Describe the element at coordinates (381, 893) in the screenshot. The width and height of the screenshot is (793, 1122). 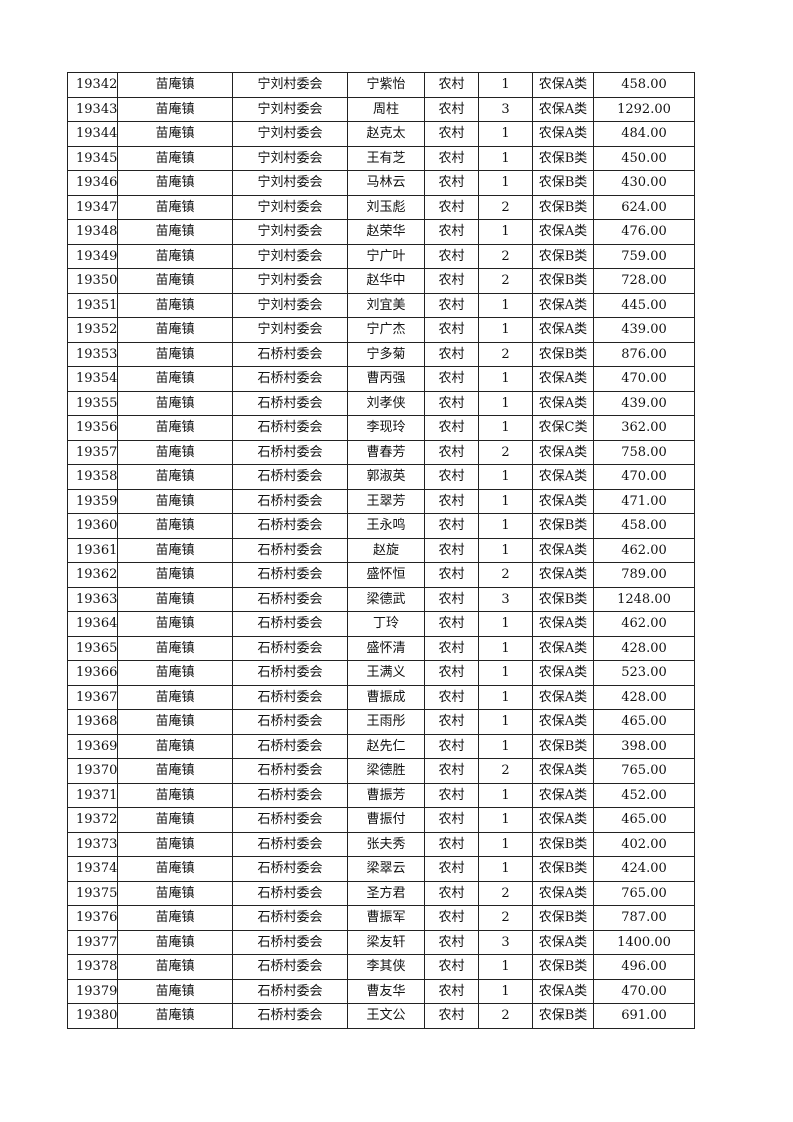
I see `table-row: 19375 苗庵镇 石桥村委会 圣方君 农村 2 农保A类 765.00` at that location.